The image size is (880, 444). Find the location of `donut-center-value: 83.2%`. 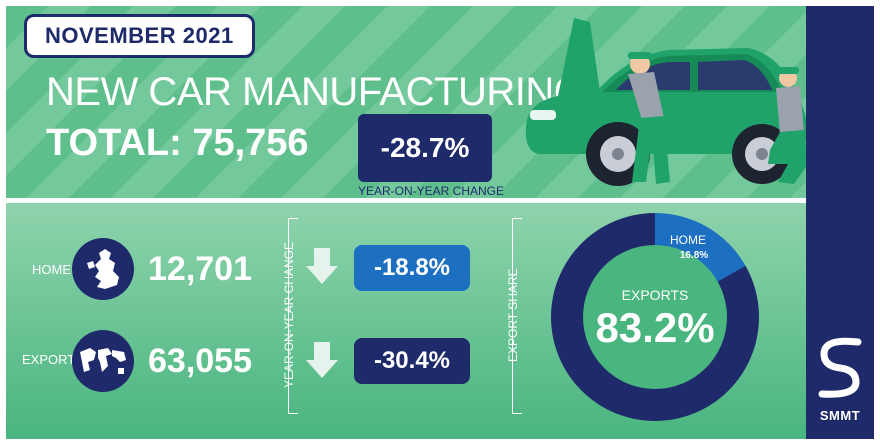

donut-center-value: 83.2% is located at coordinates (654, 327).